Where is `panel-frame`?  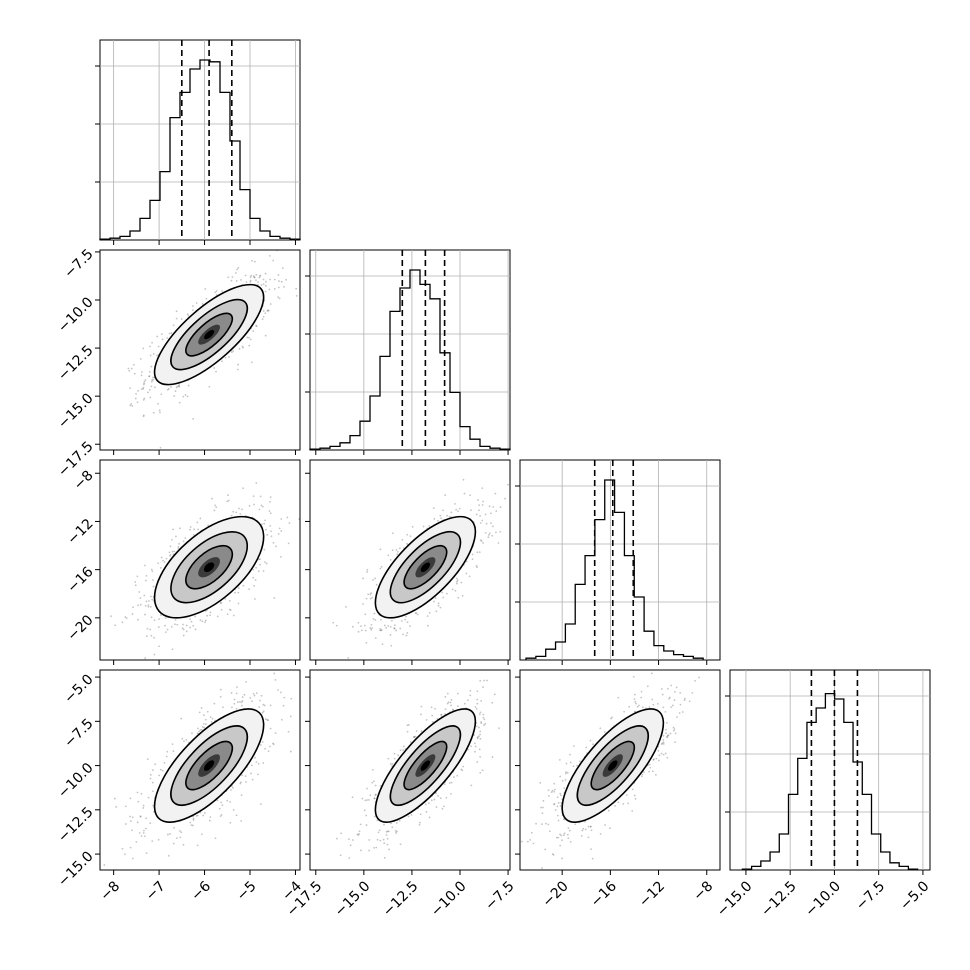
panel-frame is located at coordinates (620, 560).